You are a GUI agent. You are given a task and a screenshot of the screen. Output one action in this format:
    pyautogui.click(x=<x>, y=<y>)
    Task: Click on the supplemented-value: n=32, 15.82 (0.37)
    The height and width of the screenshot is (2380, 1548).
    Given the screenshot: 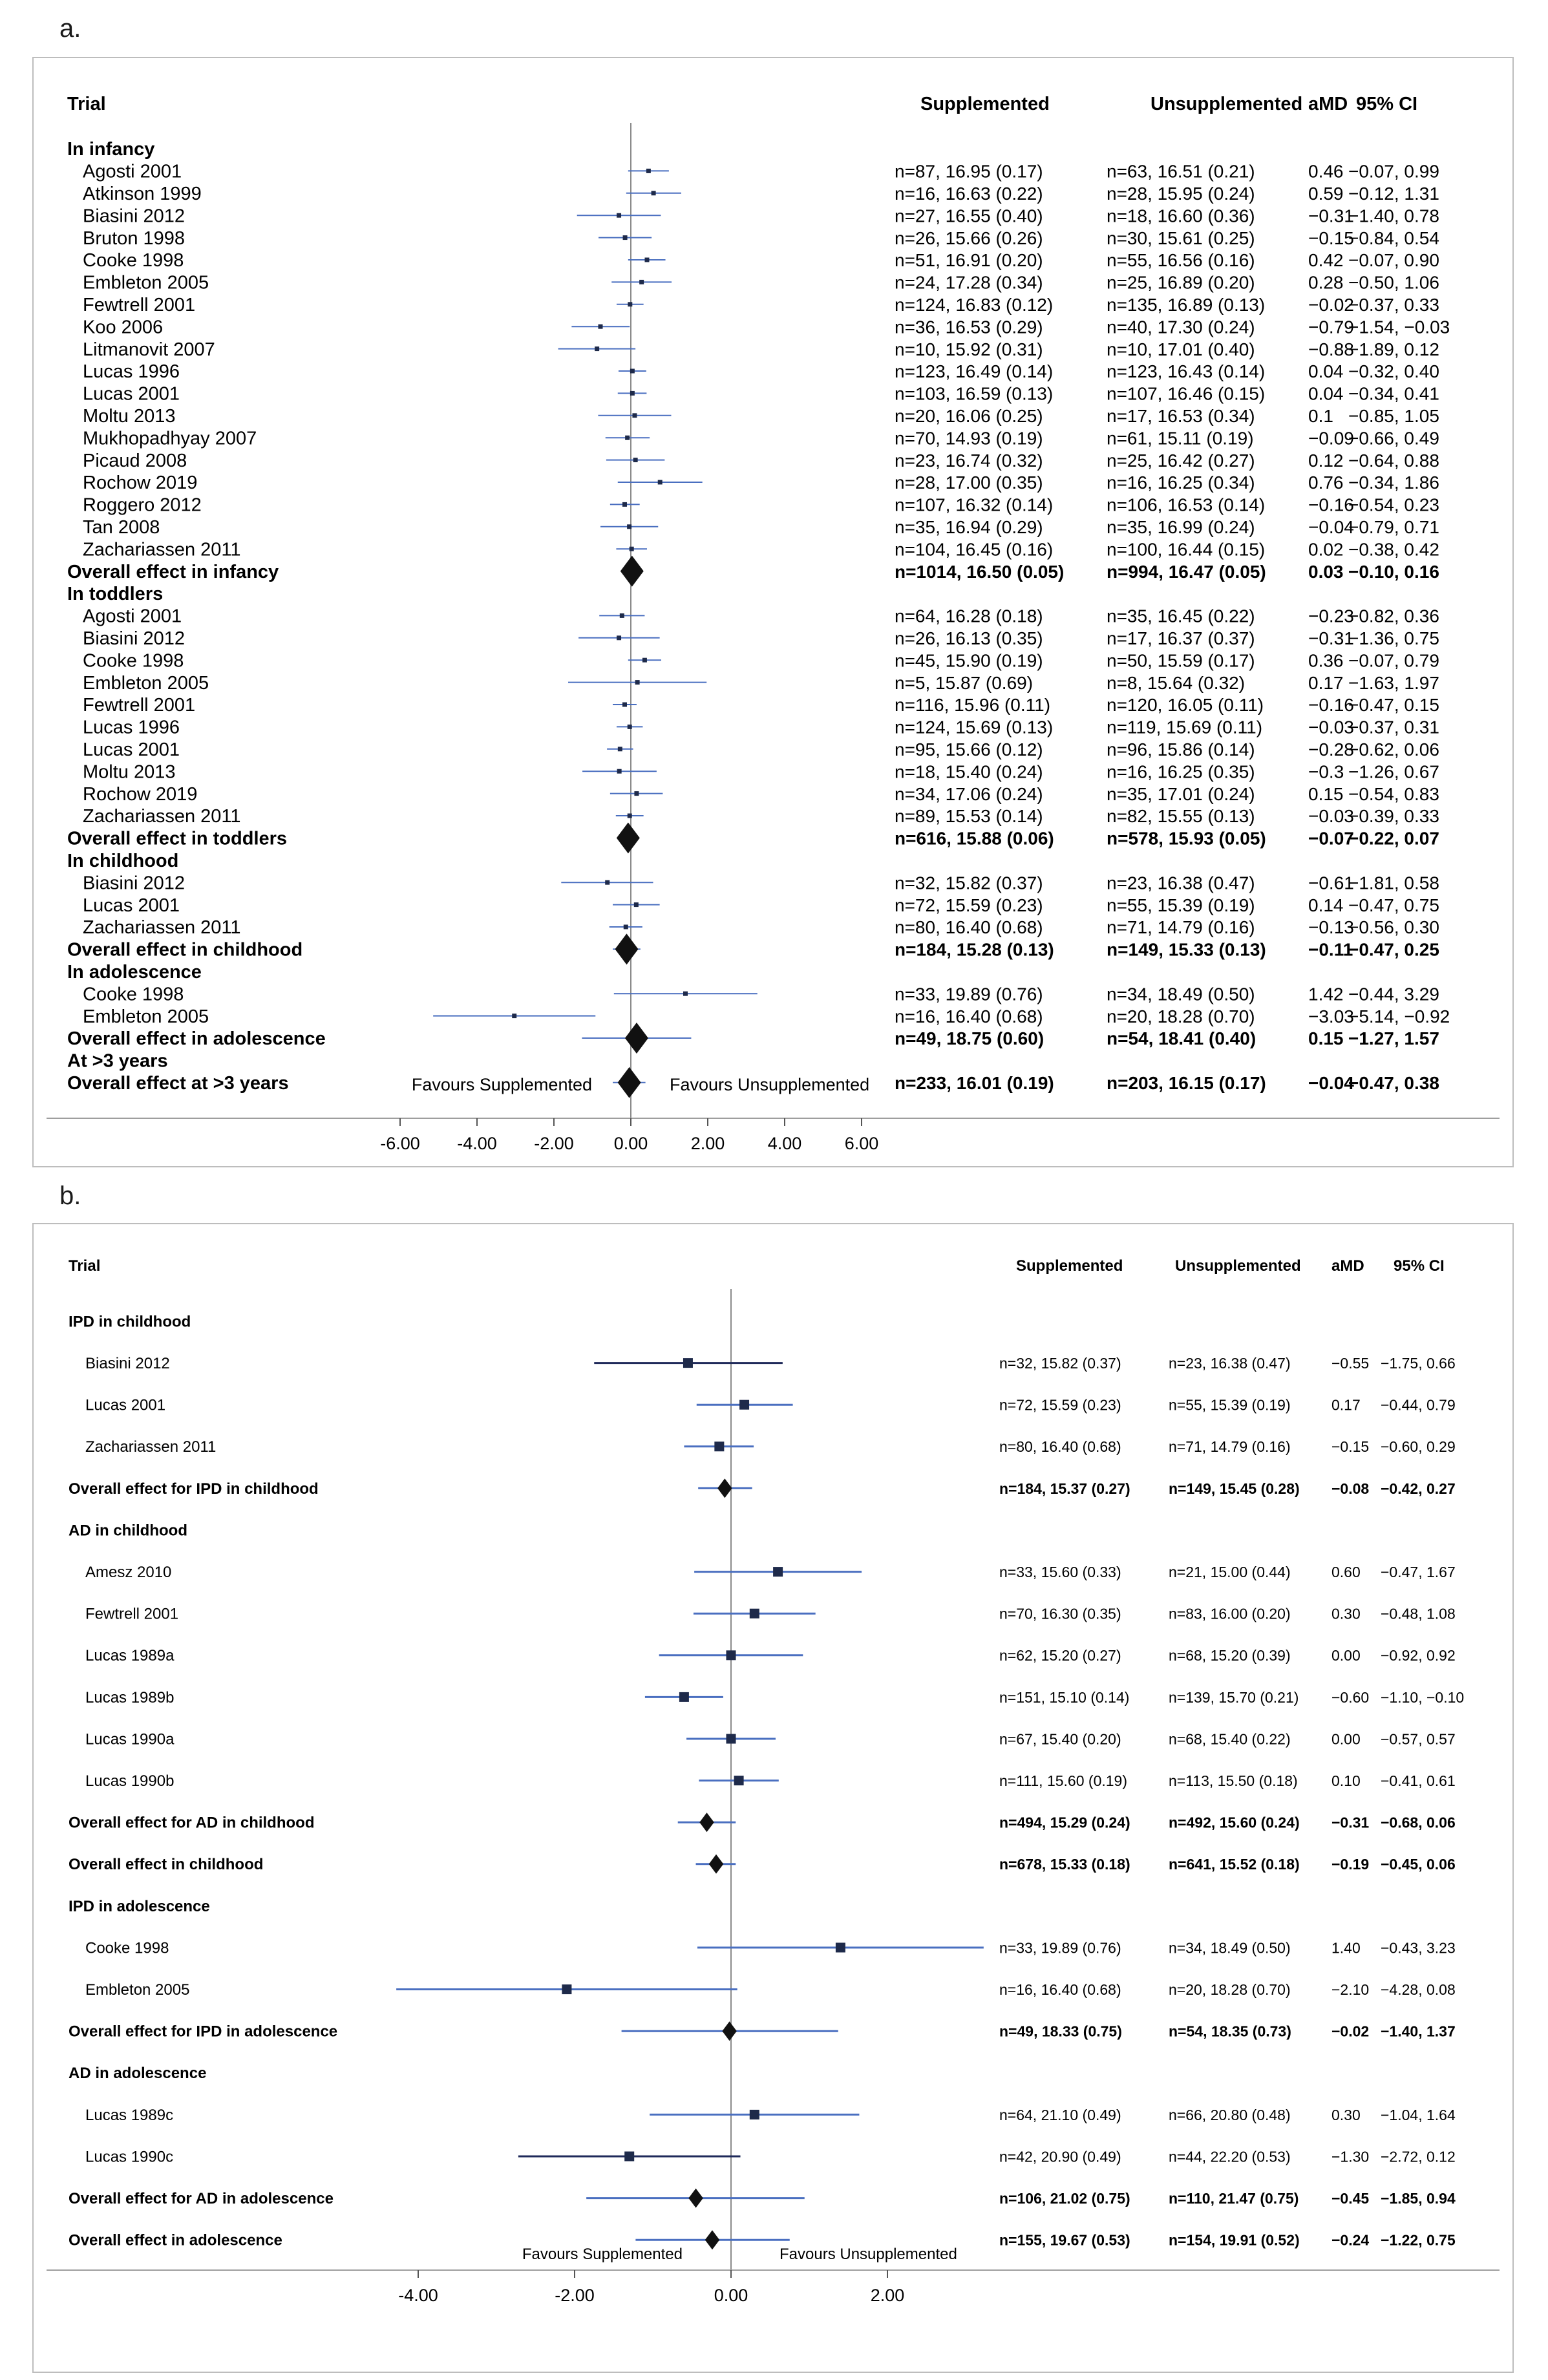 What is the action you would take?
    pyautogui.click(x=969, y=883)
    